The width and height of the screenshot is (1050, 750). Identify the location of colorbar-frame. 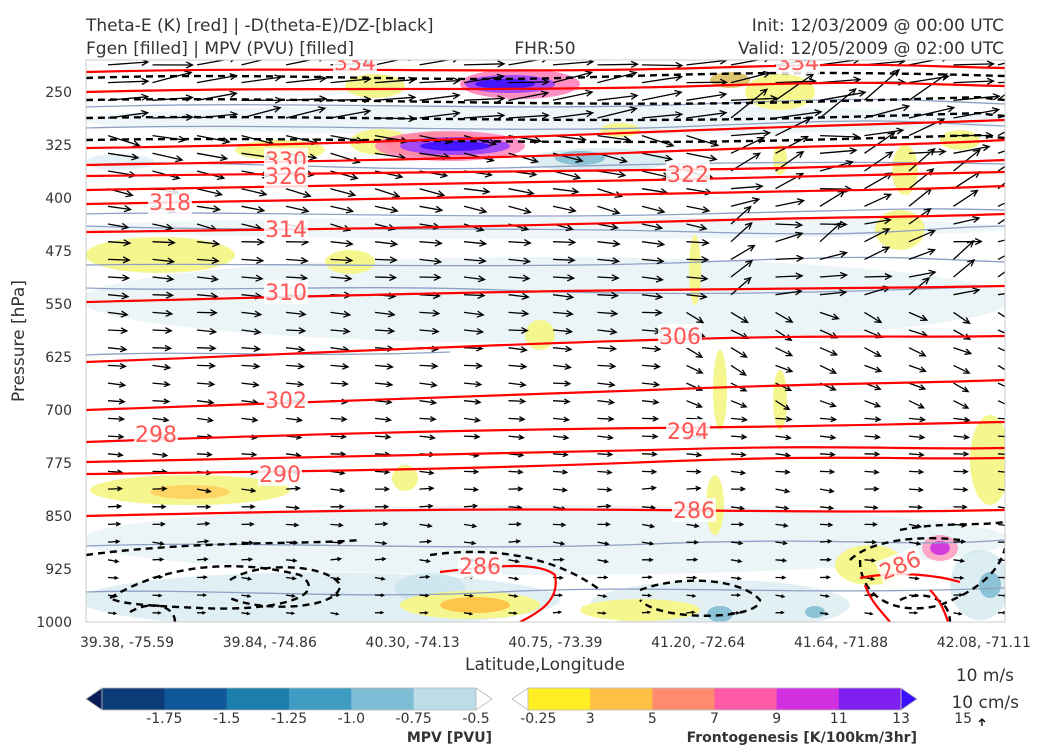
(289, 699).